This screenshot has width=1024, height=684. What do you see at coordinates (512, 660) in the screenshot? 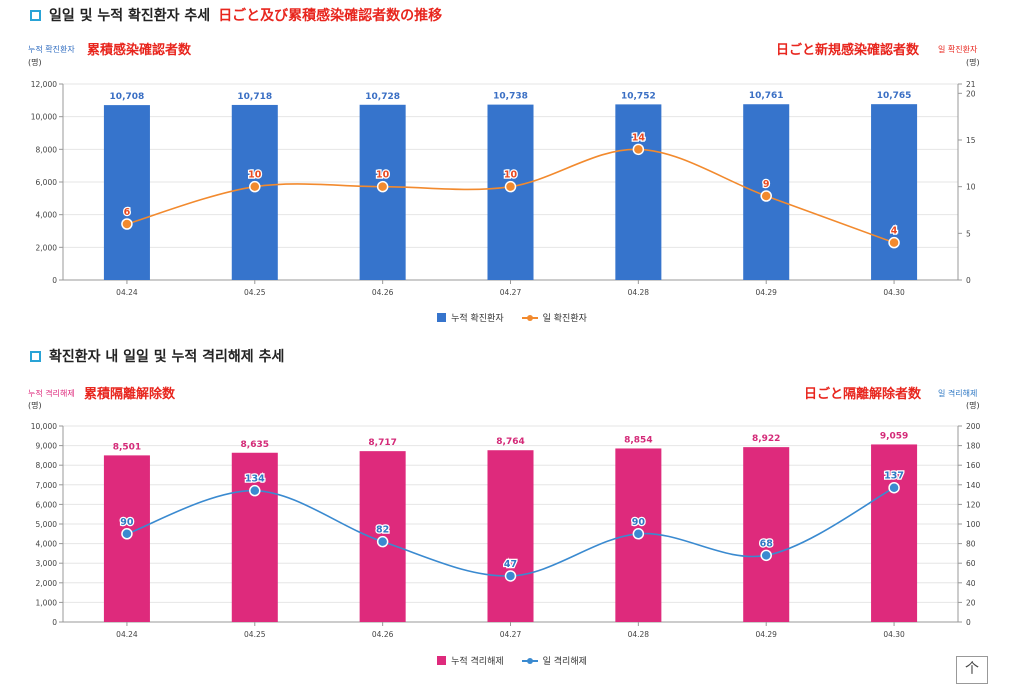
I see `legend-released: 누적 격리해제 일 격리해제` at bounding box center [512, 660].